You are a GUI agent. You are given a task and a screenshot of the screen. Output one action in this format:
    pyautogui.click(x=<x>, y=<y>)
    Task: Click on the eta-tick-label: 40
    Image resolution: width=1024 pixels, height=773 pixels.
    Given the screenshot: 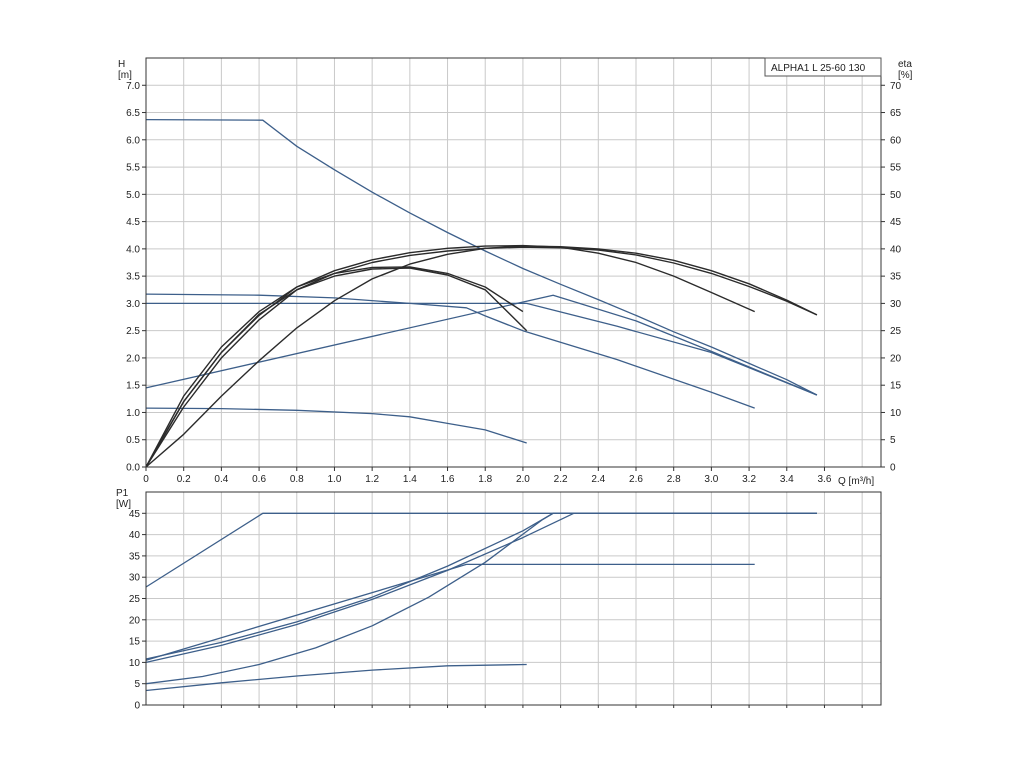 What is the action you would take?
    pyautogui.click(x=896, y=249)
    